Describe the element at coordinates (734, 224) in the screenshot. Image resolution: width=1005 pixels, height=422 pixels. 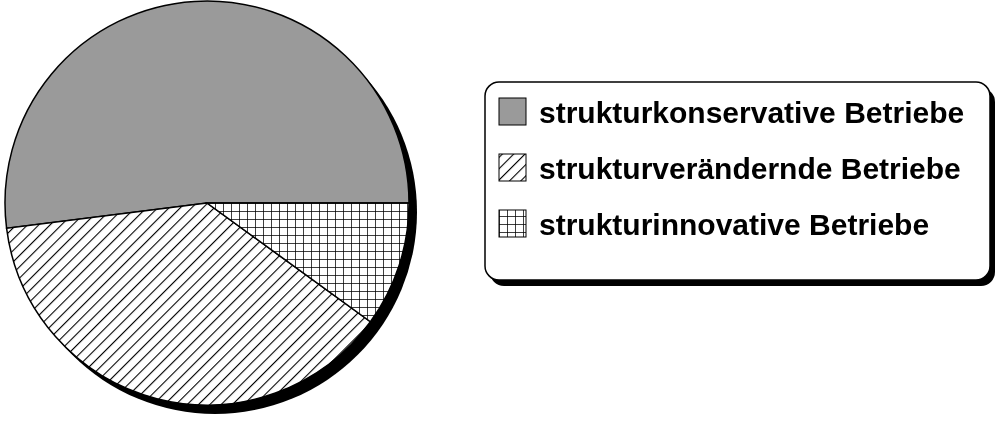
I see `legend-label: strukturinnovative Betriebe` at that location.